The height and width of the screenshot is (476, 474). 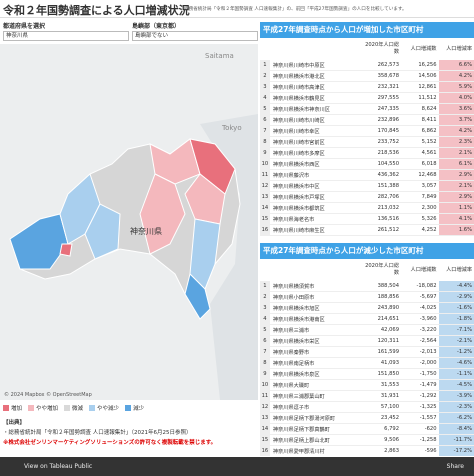 I want to click on dropdown: 島嶼部でない, so click(x=195, y=36).